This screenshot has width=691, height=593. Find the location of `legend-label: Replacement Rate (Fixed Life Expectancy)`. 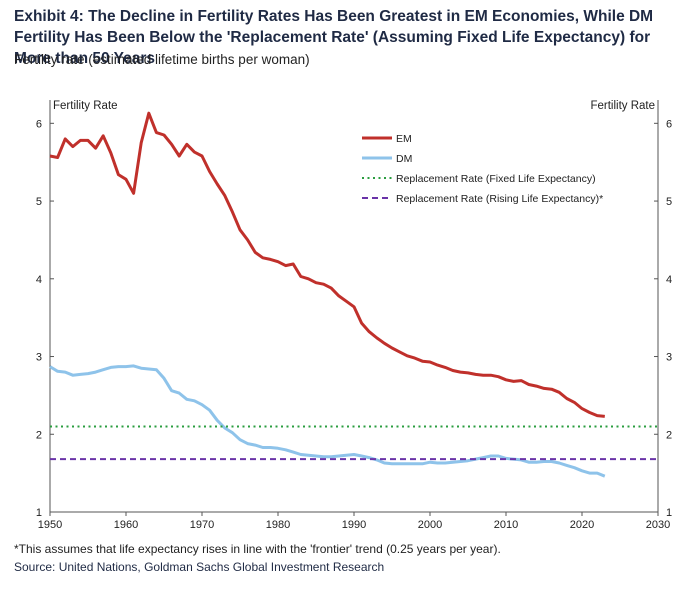

legend-label: Replacement Rate (Fixed Life Expectancy) is located at coordinates (496, 179).